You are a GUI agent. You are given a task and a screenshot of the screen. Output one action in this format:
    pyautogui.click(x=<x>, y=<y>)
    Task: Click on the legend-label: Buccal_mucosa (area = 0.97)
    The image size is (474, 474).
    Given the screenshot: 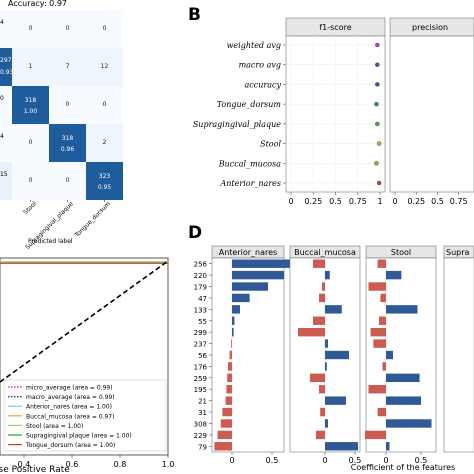 What is the action you would take?
    pyautogui.click(x=70, y=416)
    